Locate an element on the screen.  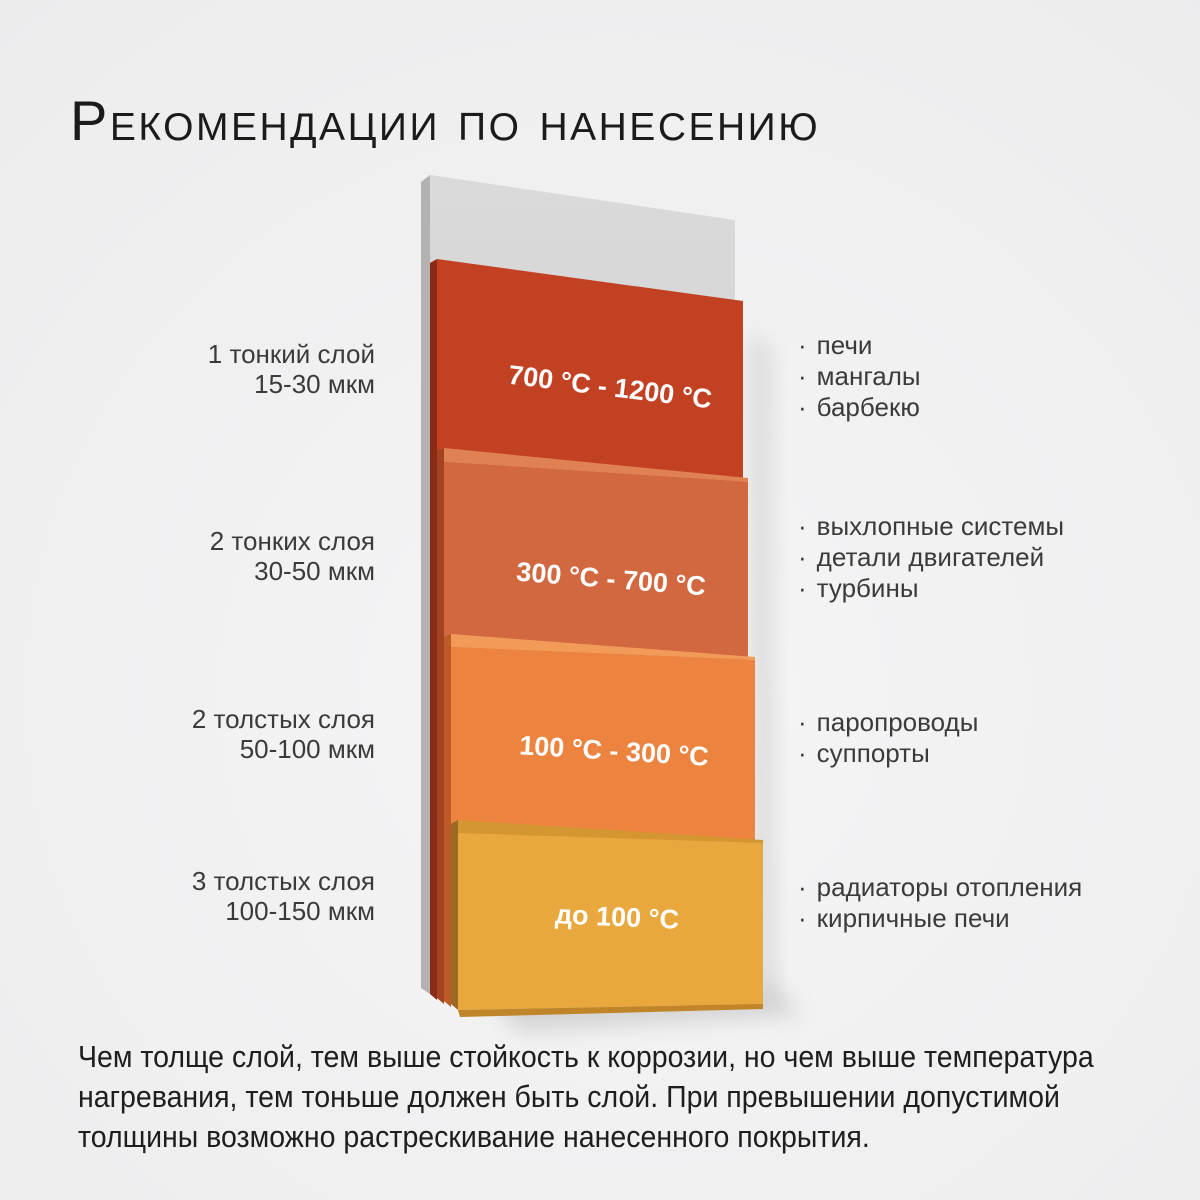
layer-1-microns: 15-30 мкм is located at coordinates (314, 384).